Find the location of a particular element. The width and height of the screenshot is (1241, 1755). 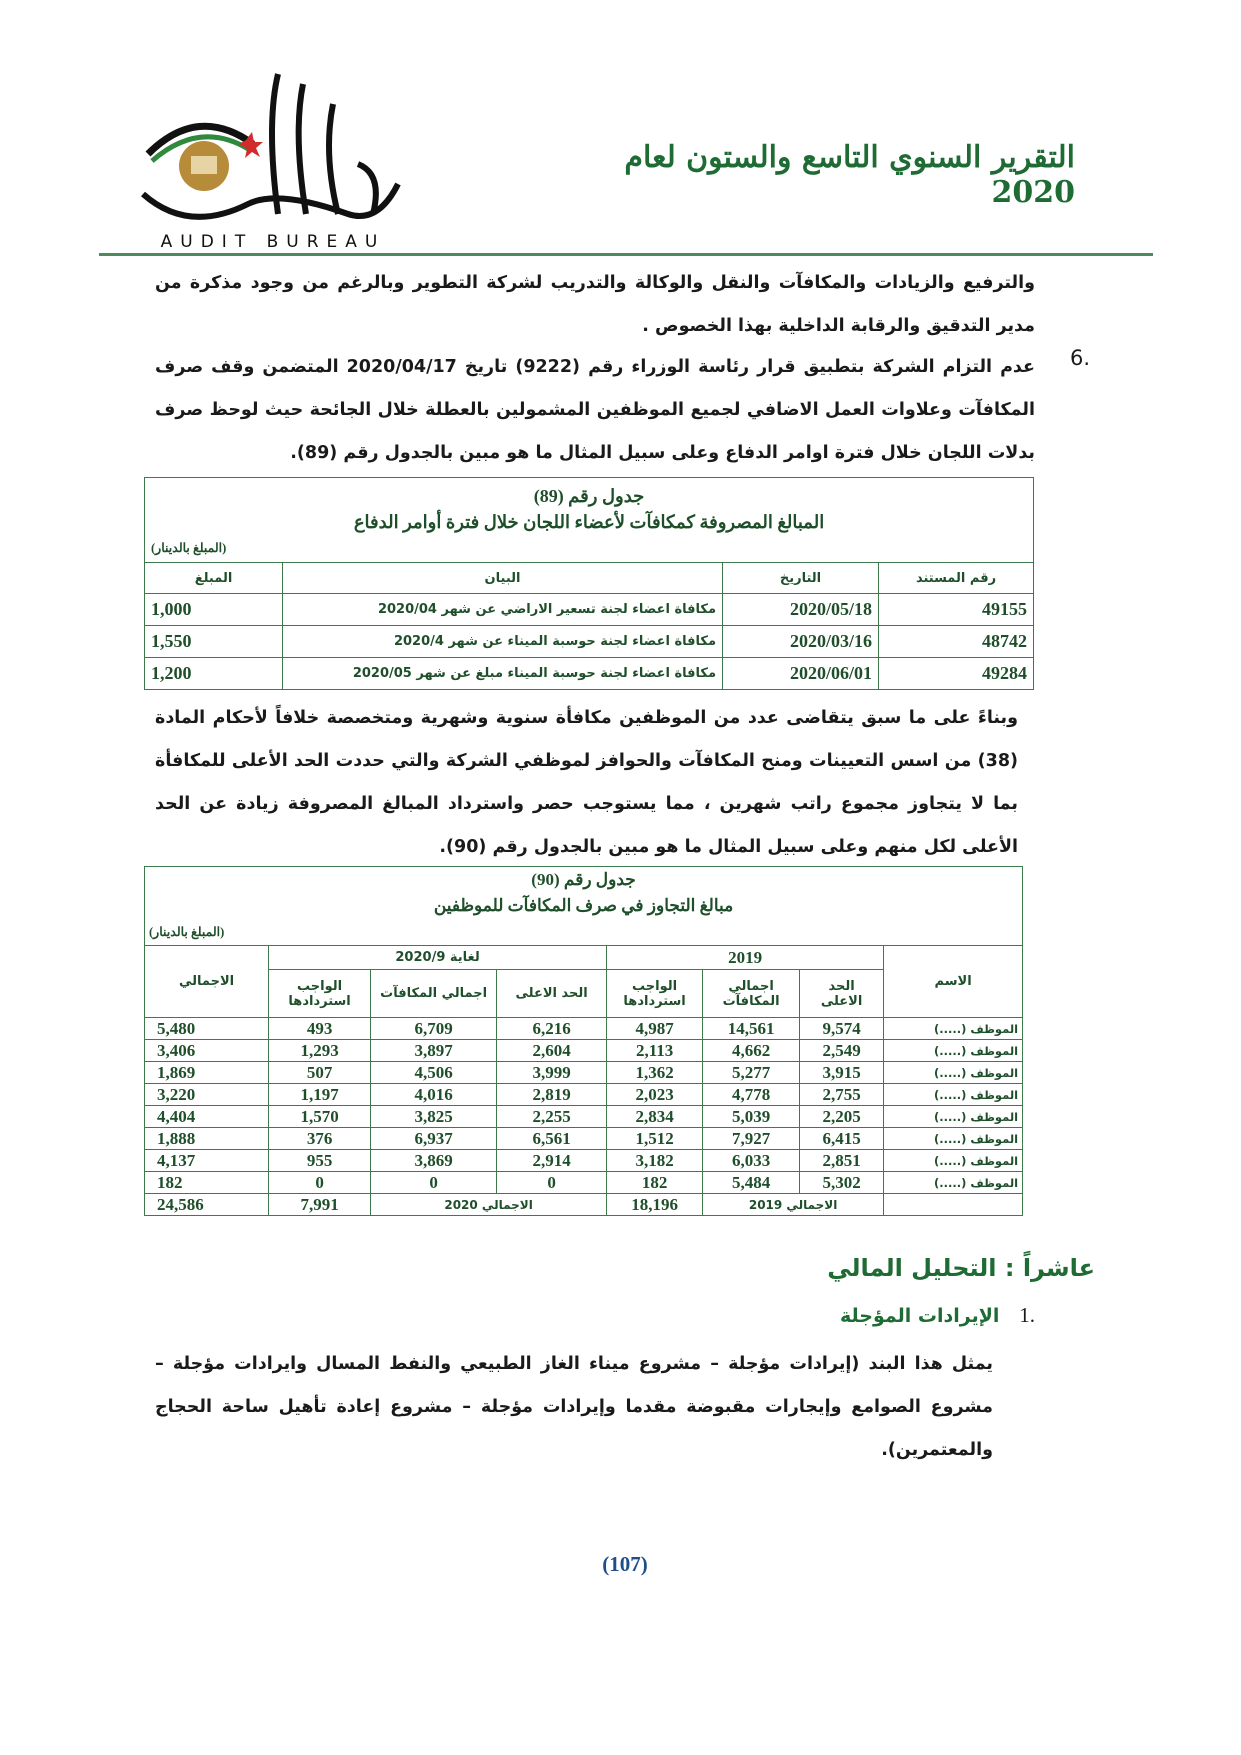

value-cell: 1,362 is located at coordinates (655, 1072).